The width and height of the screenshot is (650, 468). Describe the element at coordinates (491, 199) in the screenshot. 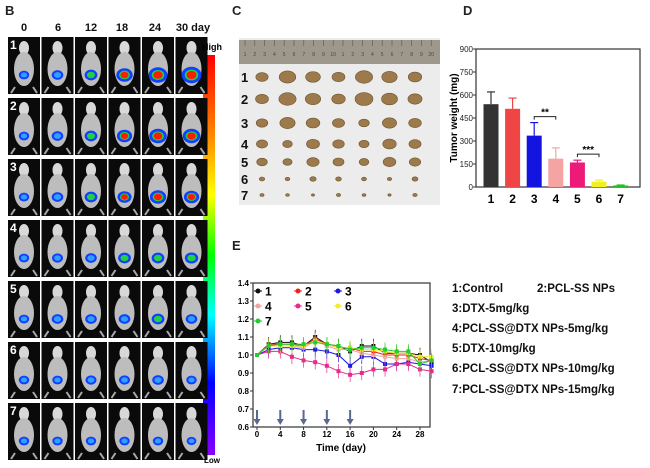

I see `x-tick-label: 1` at that location.